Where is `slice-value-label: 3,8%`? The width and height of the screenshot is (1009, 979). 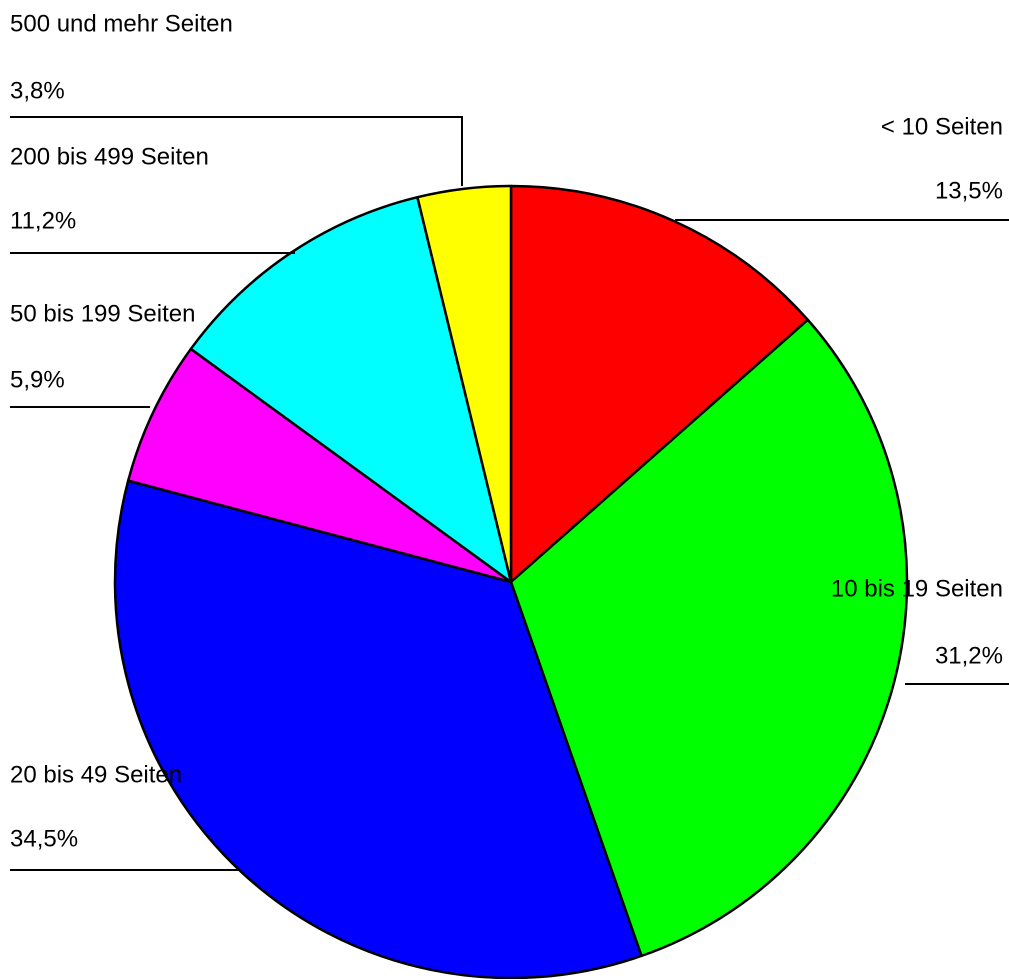 slice-value-label: 3,8% is located at coordinates (37, 90).